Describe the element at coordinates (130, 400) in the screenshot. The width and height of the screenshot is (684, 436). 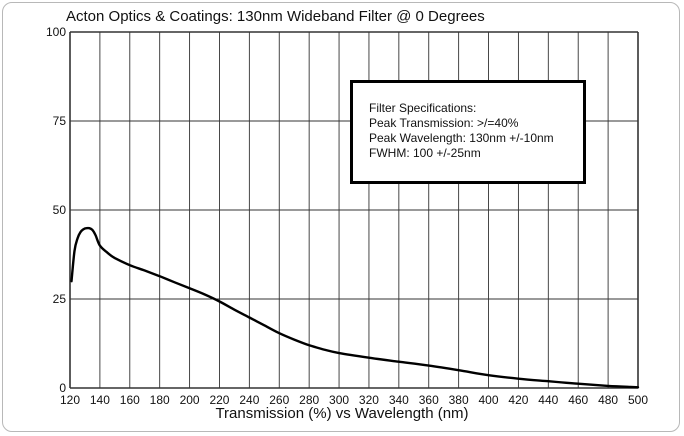
I see `x-tick-label: 160` at that location.